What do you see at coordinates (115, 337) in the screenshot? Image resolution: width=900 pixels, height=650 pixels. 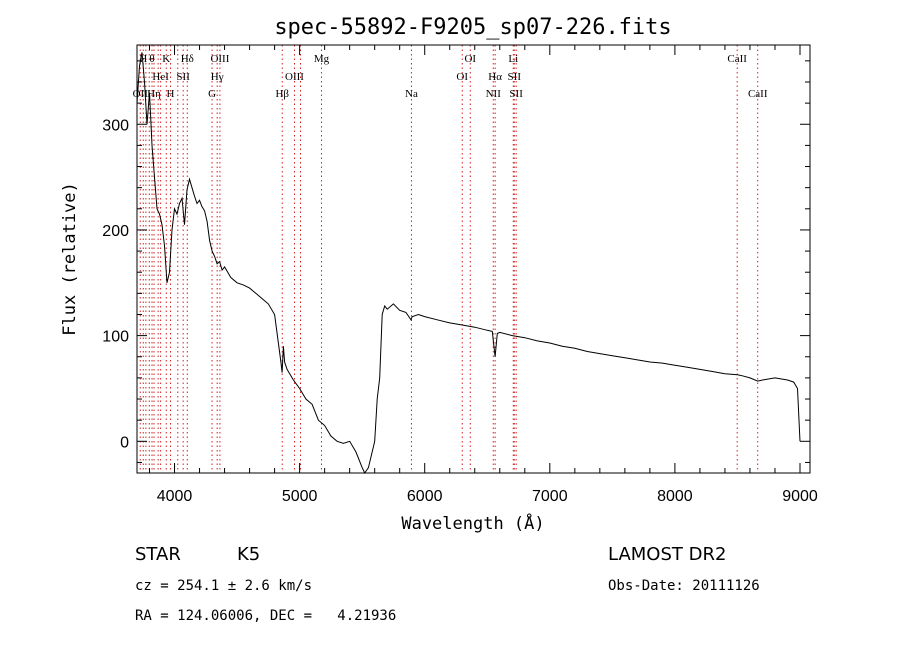 I see `y-tick-label: 100` at bounding box center [115, 337].